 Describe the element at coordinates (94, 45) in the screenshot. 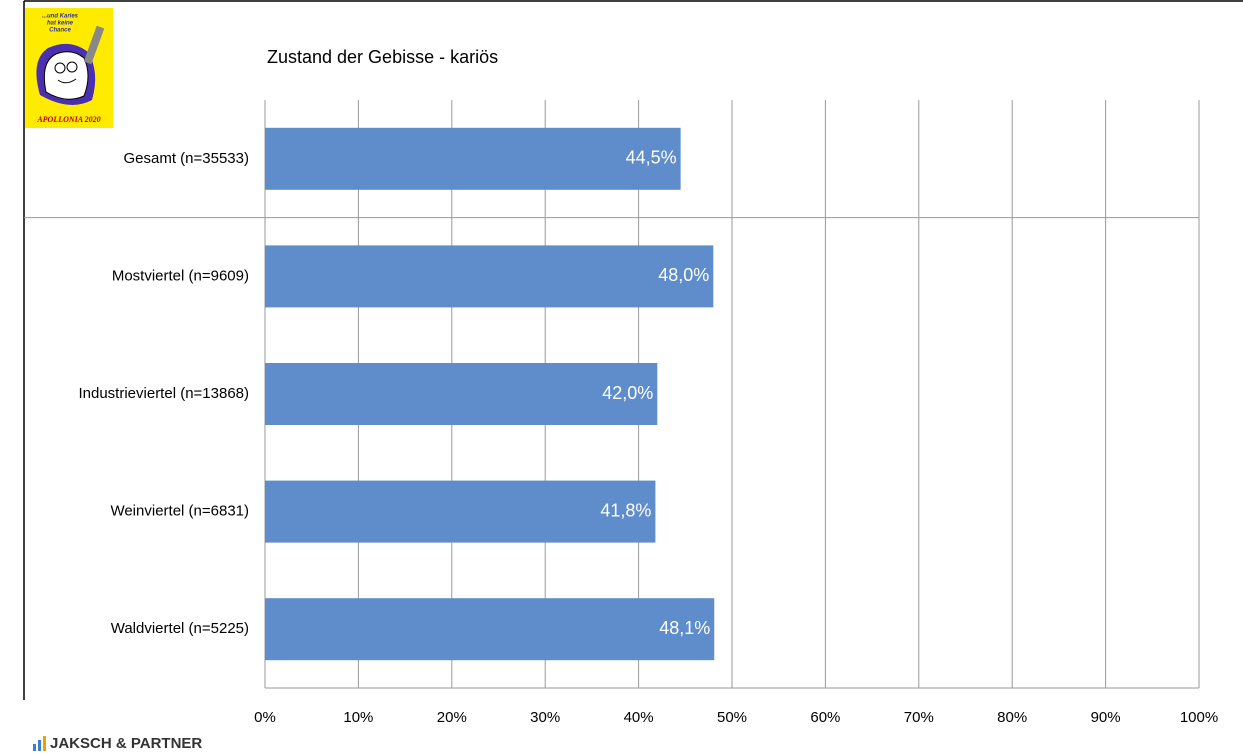

I see `logo-brush` at that location.